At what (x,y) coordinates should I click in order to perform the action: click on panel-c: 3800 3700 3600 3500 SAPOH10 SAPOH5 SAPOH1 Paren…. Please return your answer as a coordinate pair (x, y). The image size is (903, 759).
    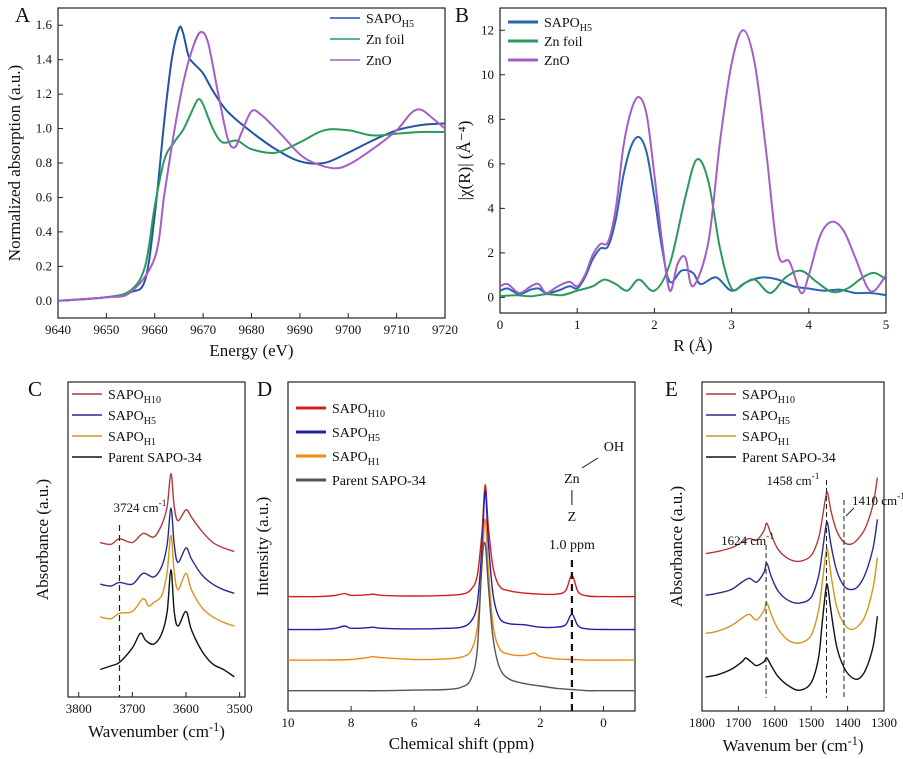
    Looking at the image, I should click on (143, 561).